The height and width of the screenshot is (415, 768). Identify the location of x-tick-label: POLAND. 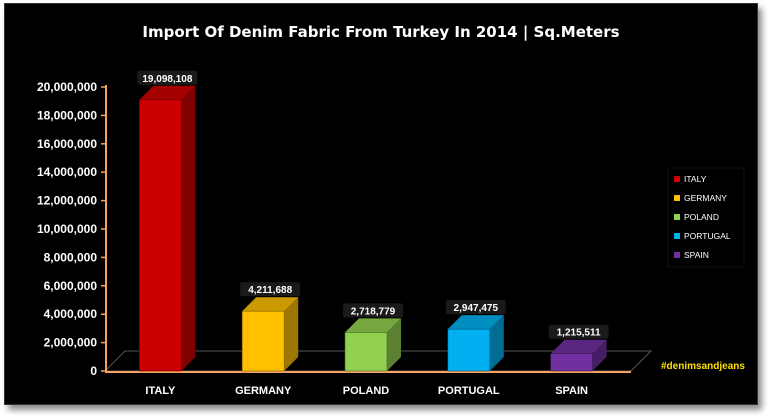
(366, 391).